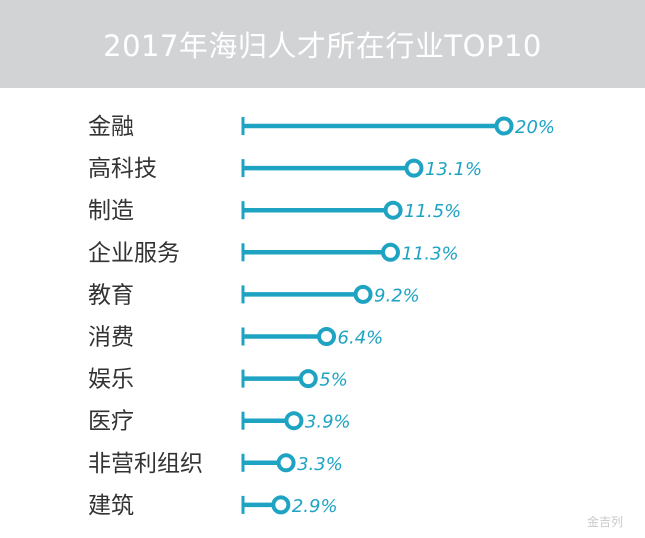 This screenshot has height=538, width=645. Describe the element at coordinates (429, 253) in the screenshot. I see `value-label: 11.3%` at that location.